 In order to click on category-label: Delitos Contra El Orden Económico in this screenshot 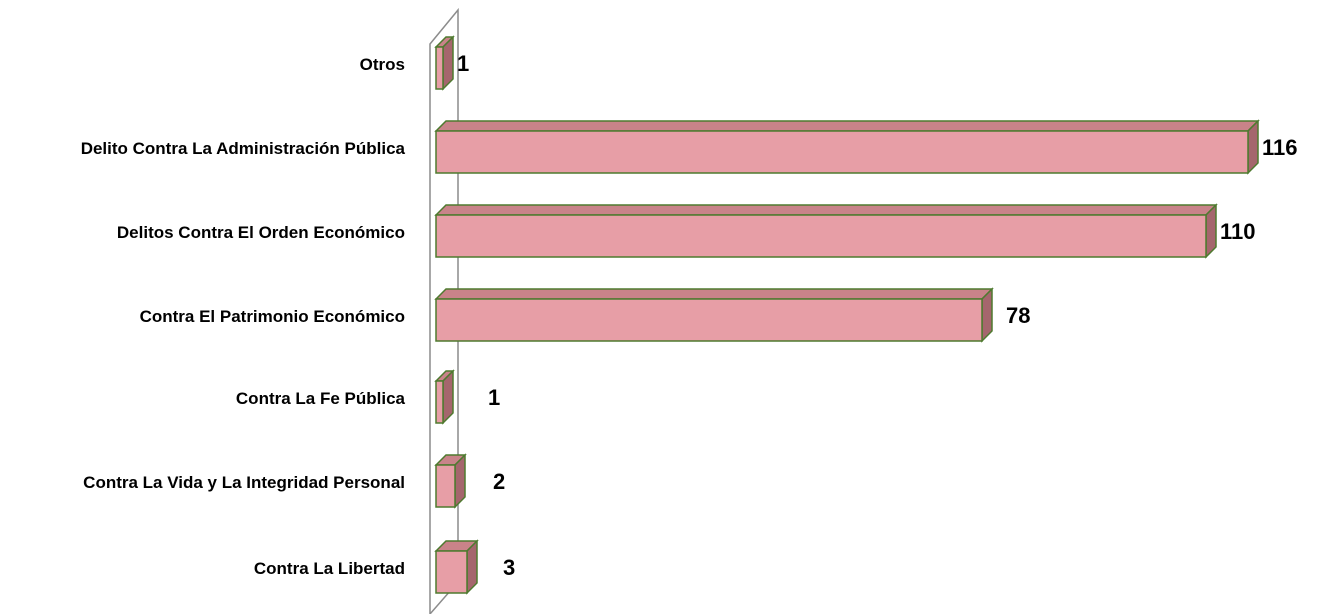, I will do `click(261, 232)`.